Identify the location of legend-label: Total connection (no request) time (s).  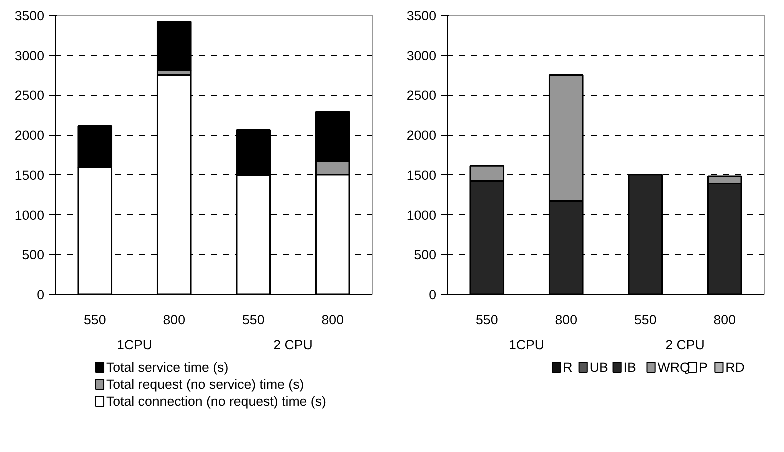
(216, 401).